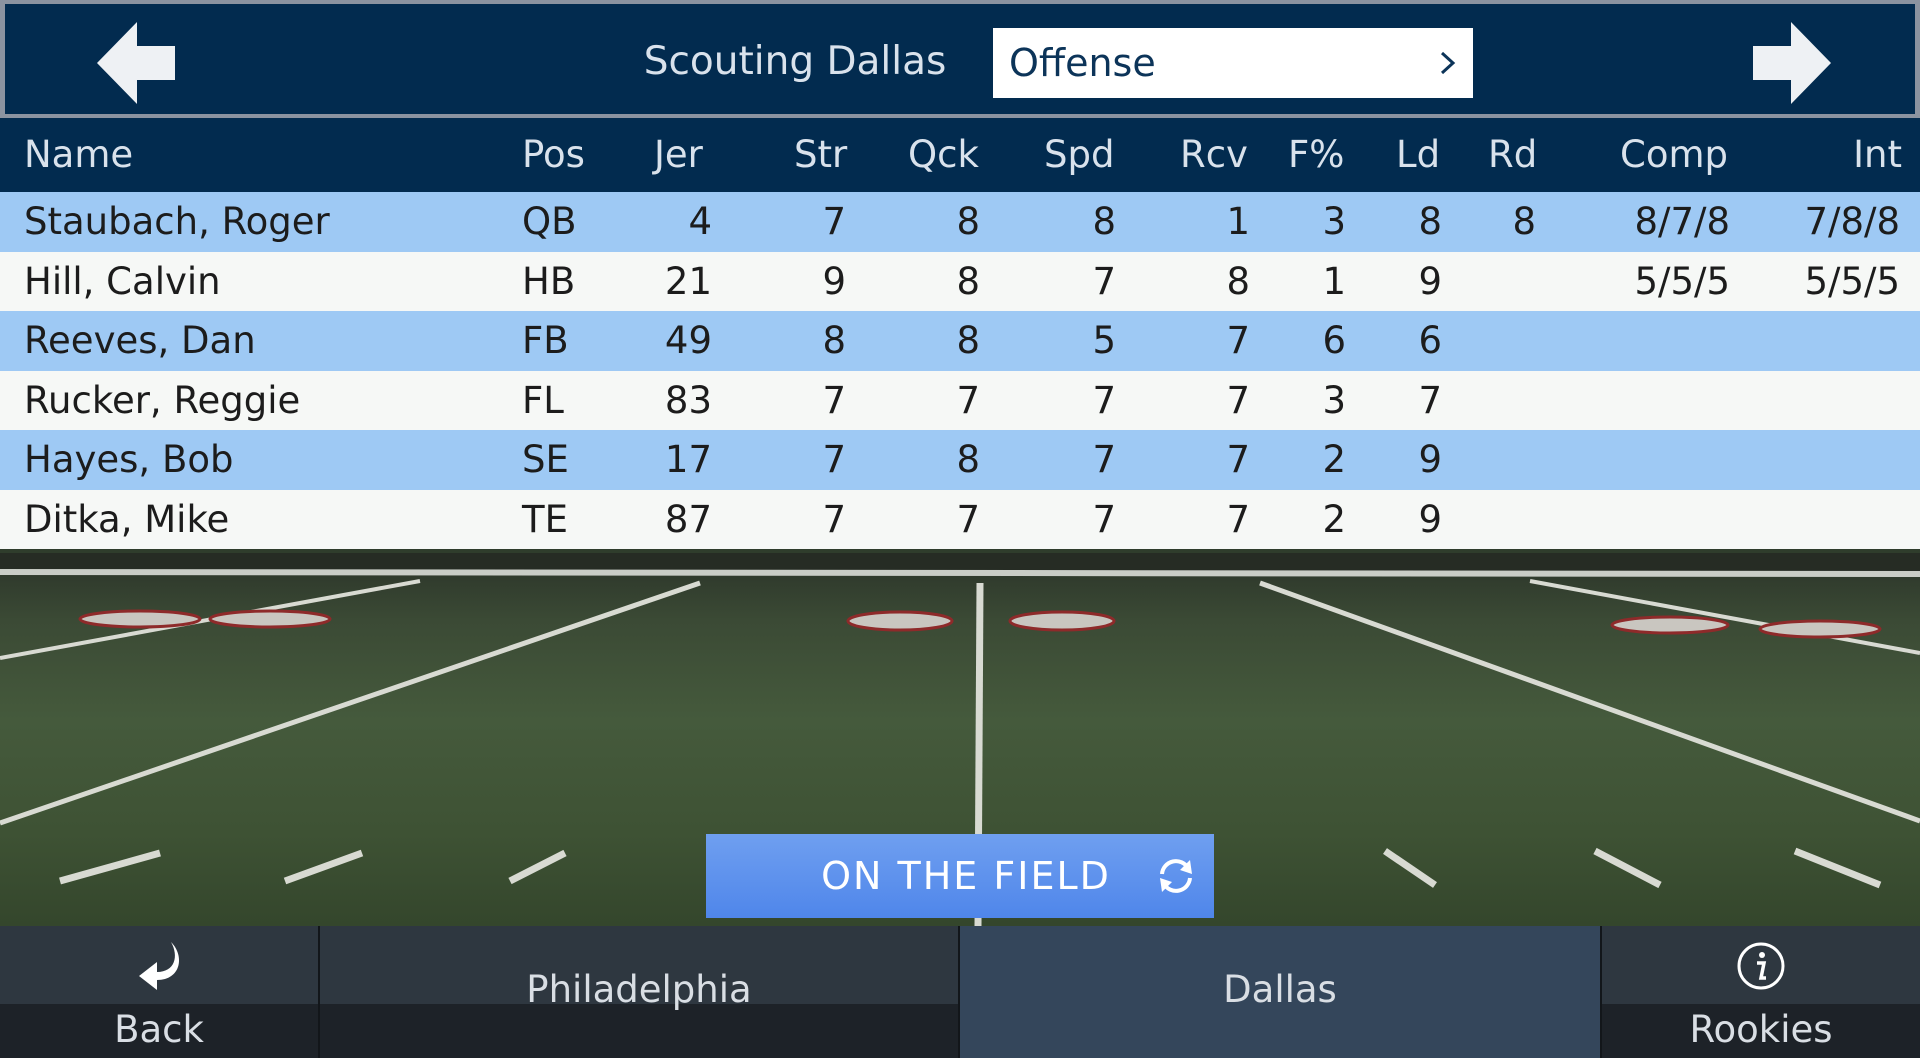 This screenshot has width=1920, height=1058. I want to click on table-row: Reeves, Dan FB 49 8 8 5 7 6 6, so click(960, 341).